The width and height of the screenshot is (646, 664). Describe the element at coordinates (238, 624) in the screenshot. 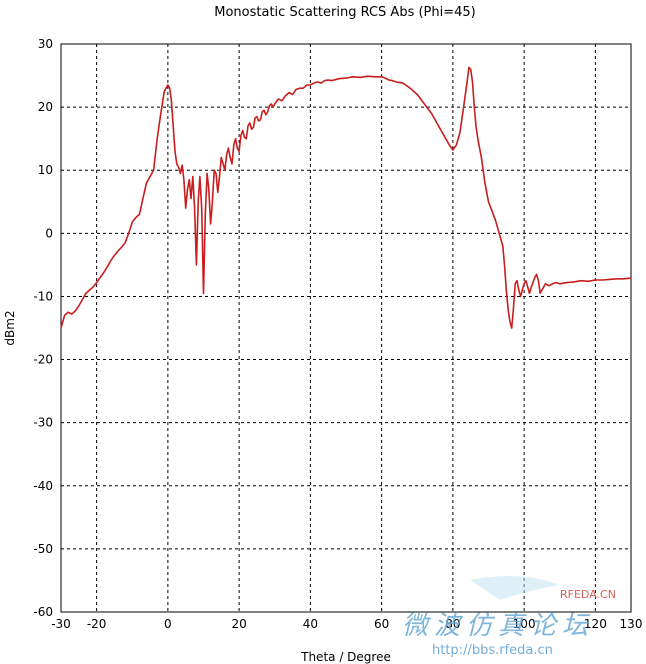

I see `x-tick-label: 20` at that location.